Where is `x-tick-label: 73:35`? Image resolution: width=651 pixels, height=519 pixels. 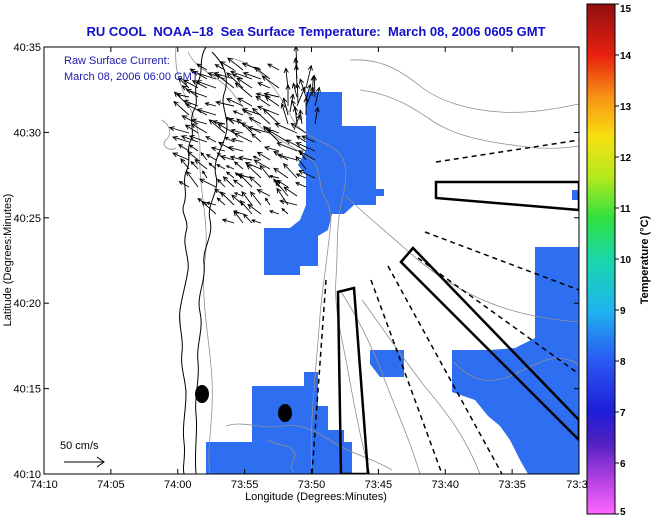 x-tick-label: 73:35 is located at coordinates (512, 485).